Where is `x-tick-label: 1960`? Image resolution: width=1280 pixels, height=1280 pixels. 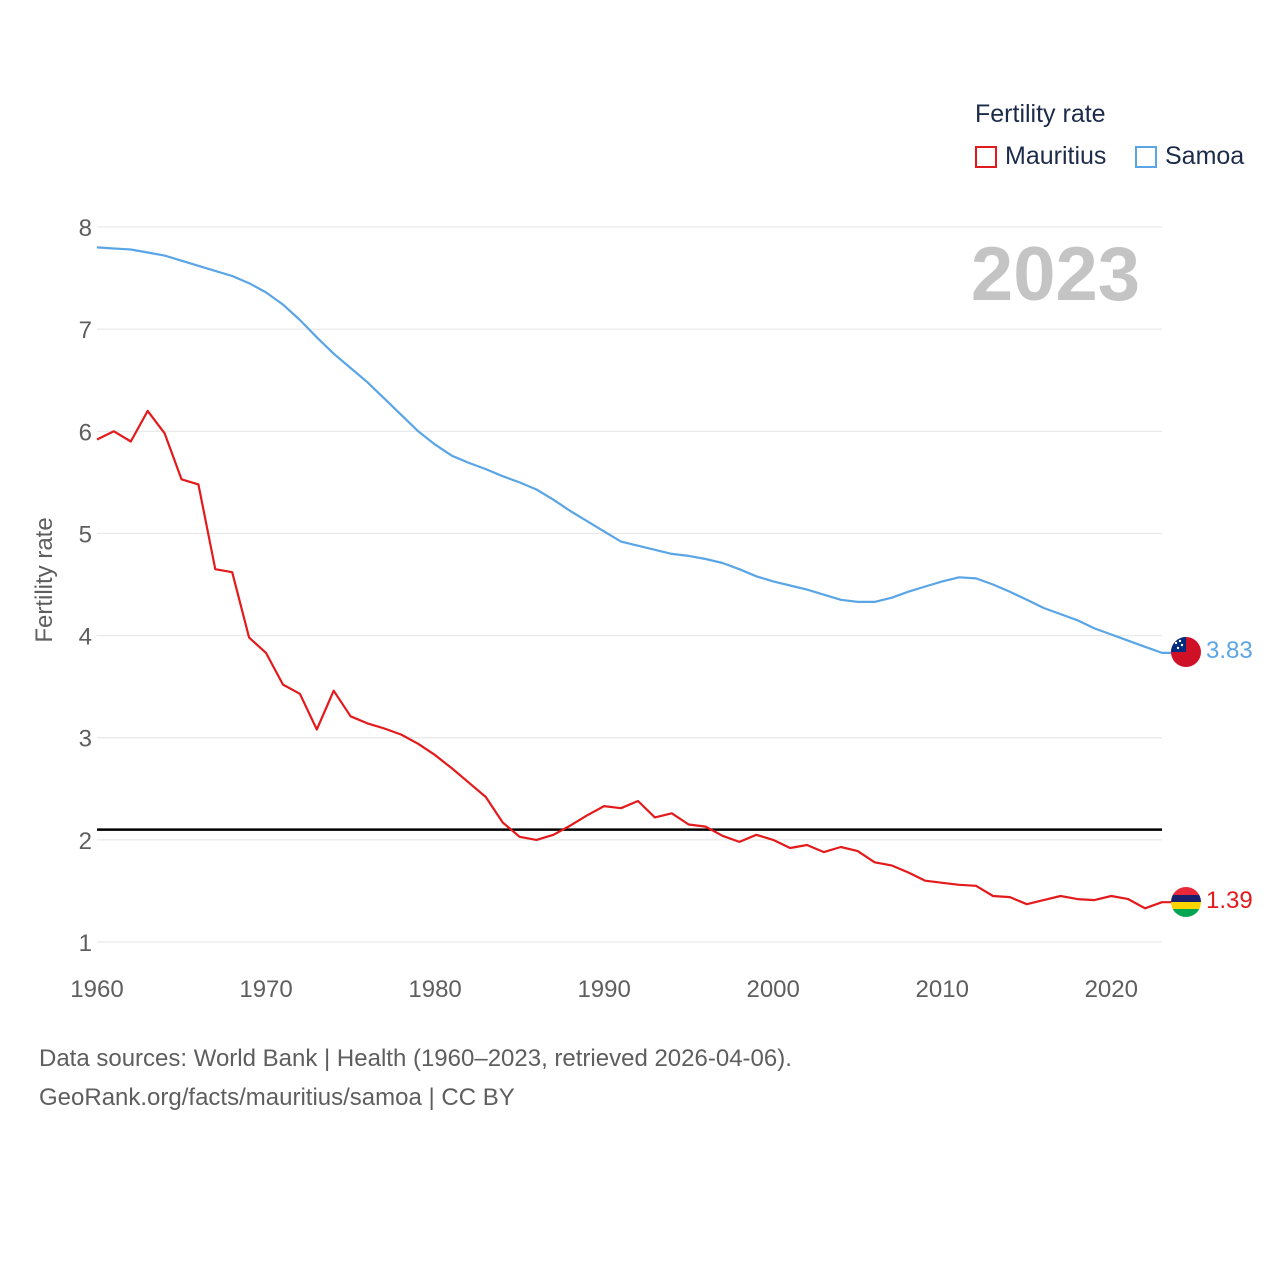 x-tick-label: 1960 is located at coordinates (96, 989).